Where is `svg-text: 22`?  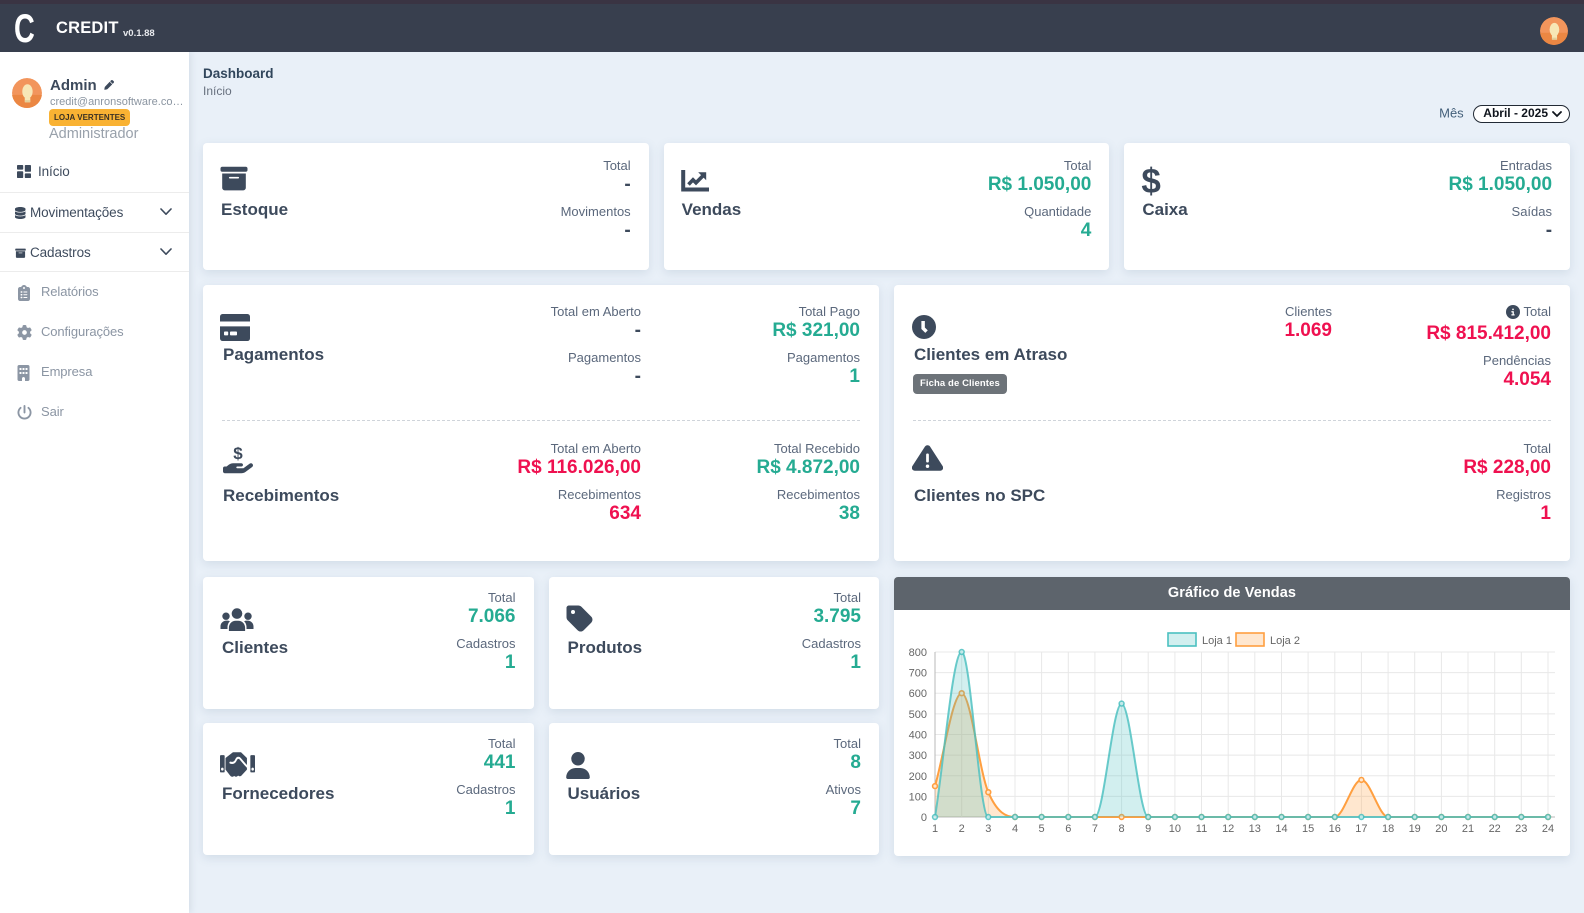 svg-text: 22 is located at coordinates (1495, 829).